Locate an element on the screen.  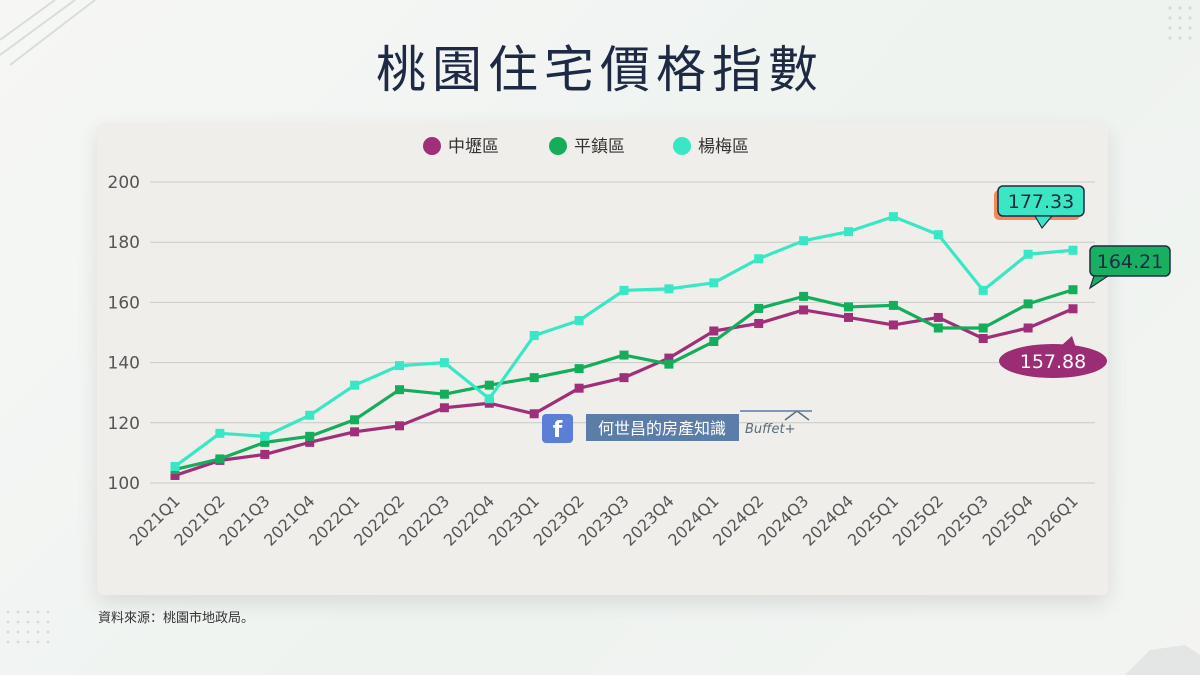
end-label-text: 157.88 is located at coordinates (1053, 362).